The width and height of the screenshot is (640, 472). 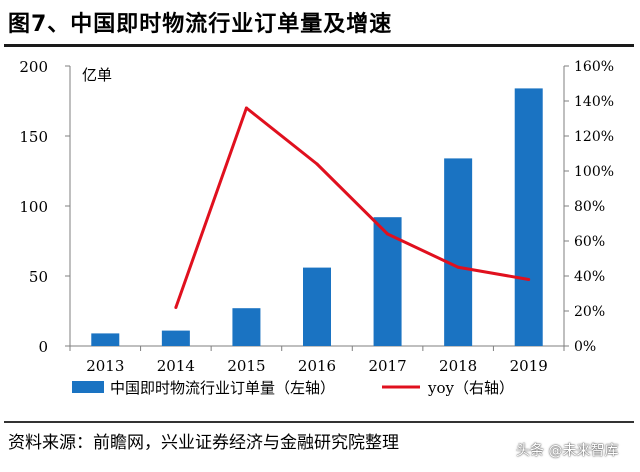 I want to click on title-divider, so click(x=319, y=45).